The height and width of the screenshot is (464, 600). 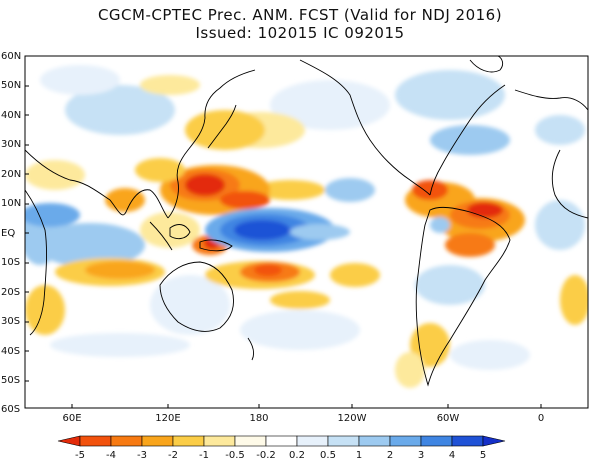 I want to click on coast-east-asia, so click(x=211, y=144).